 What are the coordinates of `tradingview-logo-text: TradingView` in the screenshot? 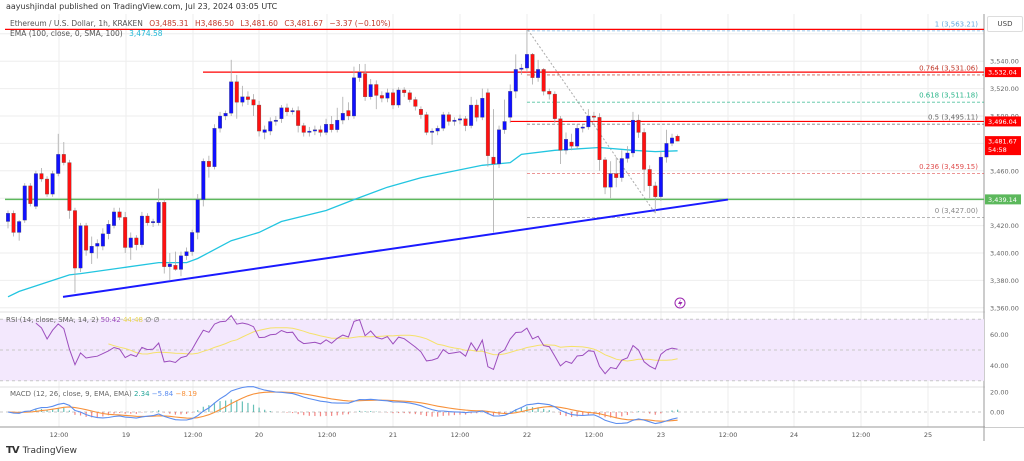 It's located at (49, 450).